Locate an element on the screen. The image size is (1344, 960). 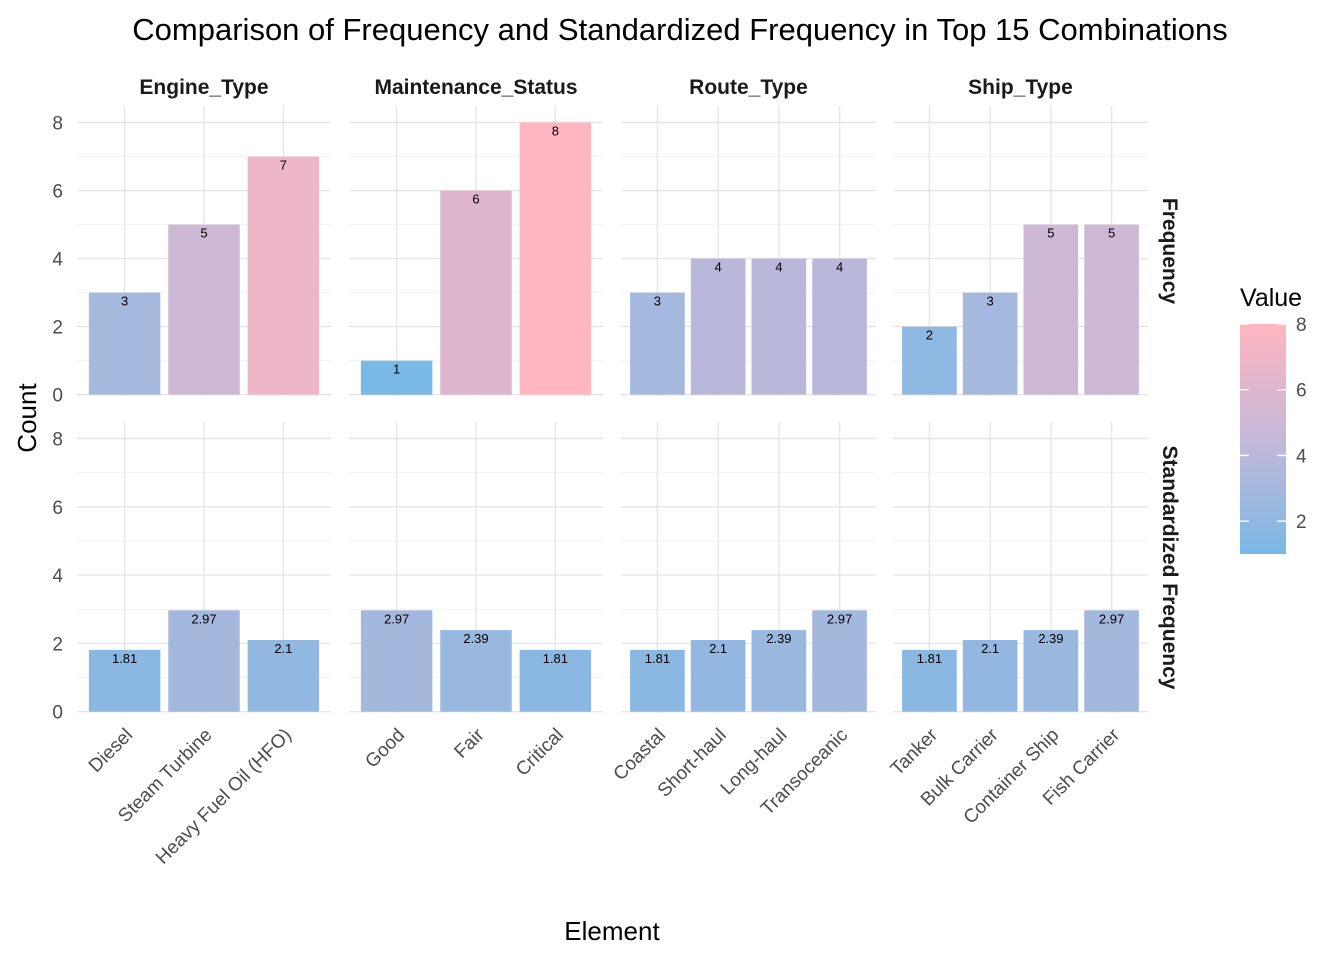
bar-frequency-fair is located at coordinates (476, 292).